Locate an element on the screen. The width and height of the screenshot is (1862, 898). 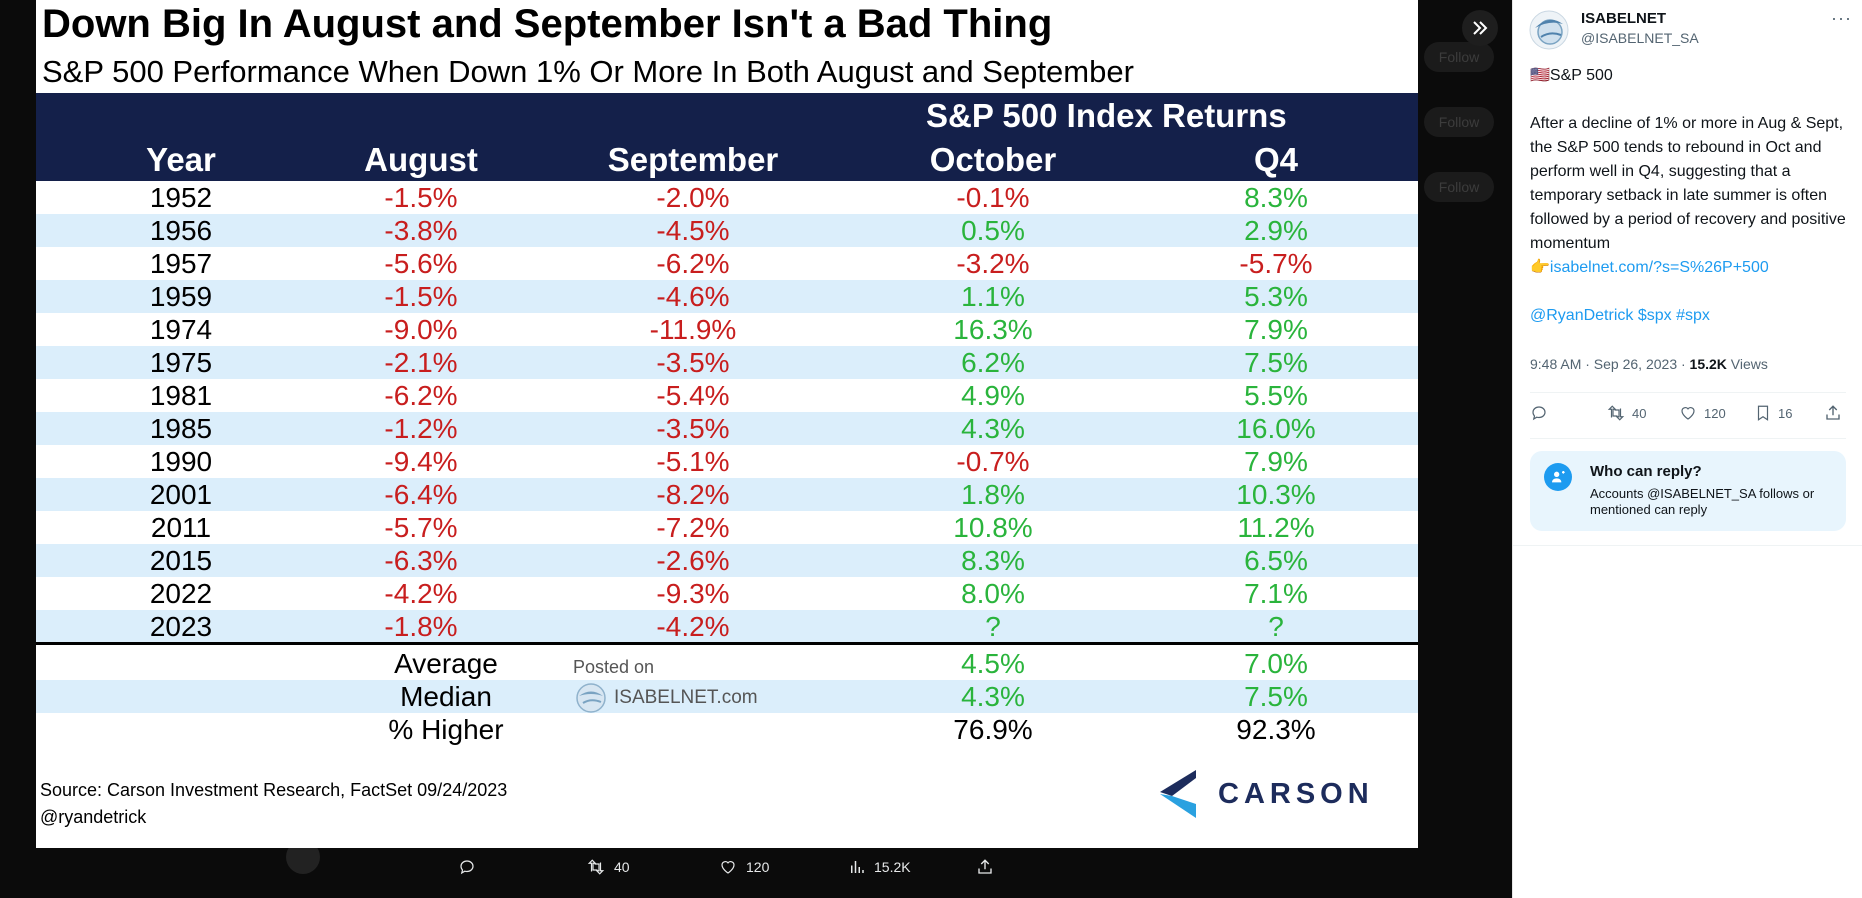
like-icon is located at coordinates (1688, 413).